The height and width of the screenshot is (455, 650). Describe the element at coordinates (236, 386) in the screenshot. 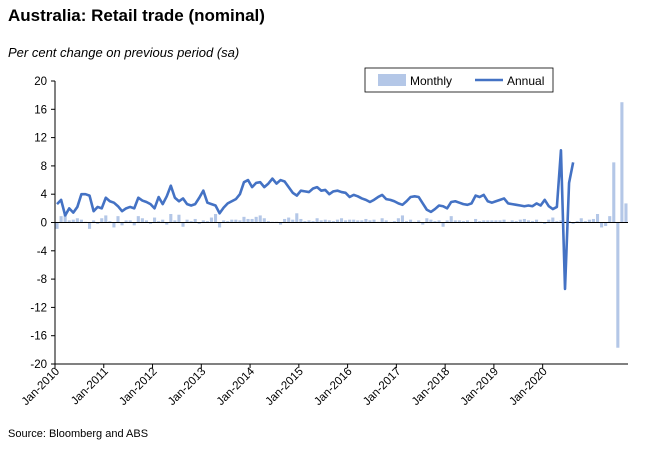

I see `x-tick-label: Jan-2014` at that location.